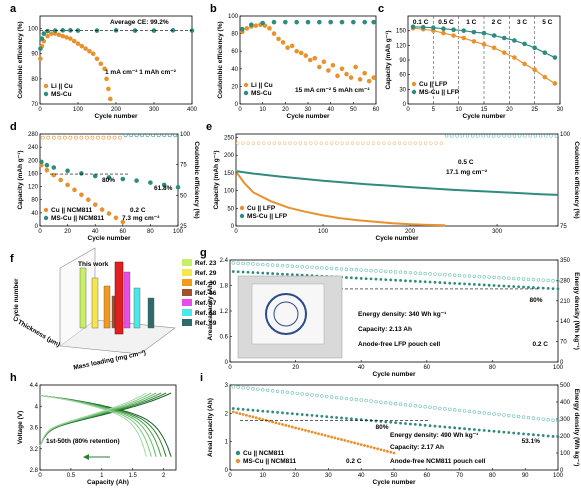  I want to click on x-tick-label: 40, so click(361, 368).